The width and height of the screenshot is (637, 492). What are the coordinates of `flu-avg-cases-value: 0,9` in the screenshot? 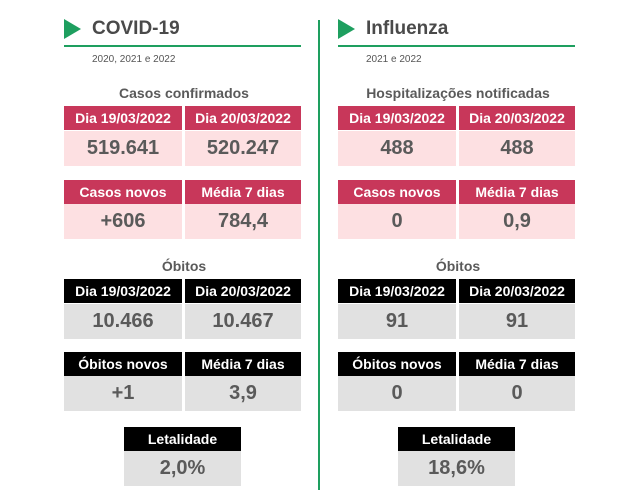 It's located at (517, 221).